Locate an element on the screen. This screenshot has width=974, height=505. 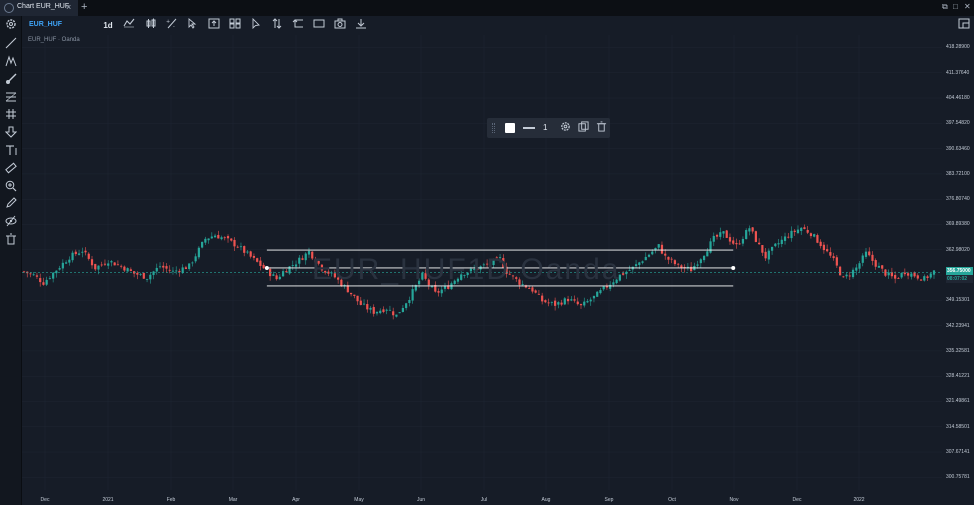
clone-drawing-icon is located at coordinates (583, 128).